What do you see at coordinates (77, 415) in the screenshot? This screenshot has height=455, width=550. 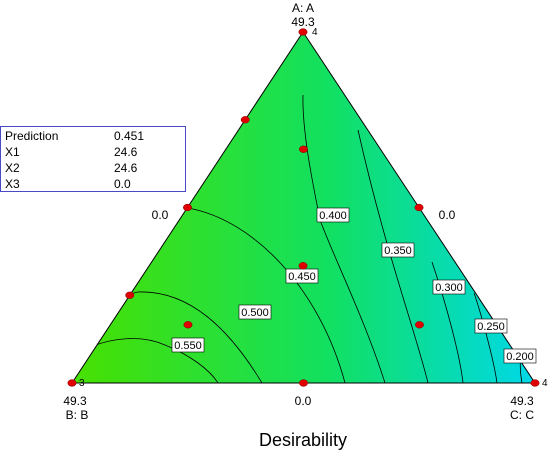 I see `vertex-left-name: B` at bounding box center [77, 415].